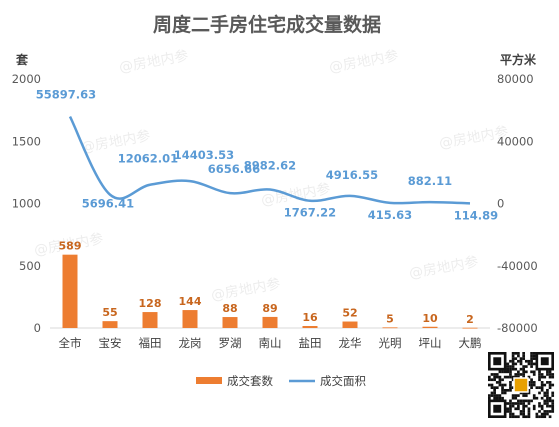 Image resolution: width=559 pixels, height=427 pixels. Describe the element at coordinates (390, 318) in the screenshot. I see `bar-data-label: 5` at that location.